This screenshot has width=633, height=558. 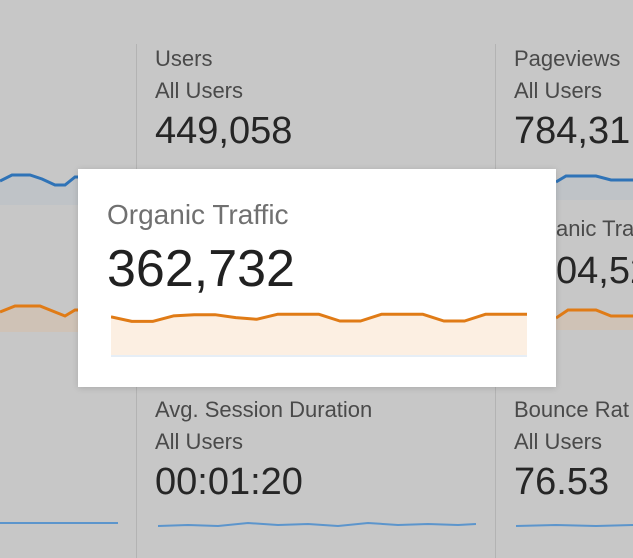 I want to click on sparkline-area, so click(x=319, y=334).